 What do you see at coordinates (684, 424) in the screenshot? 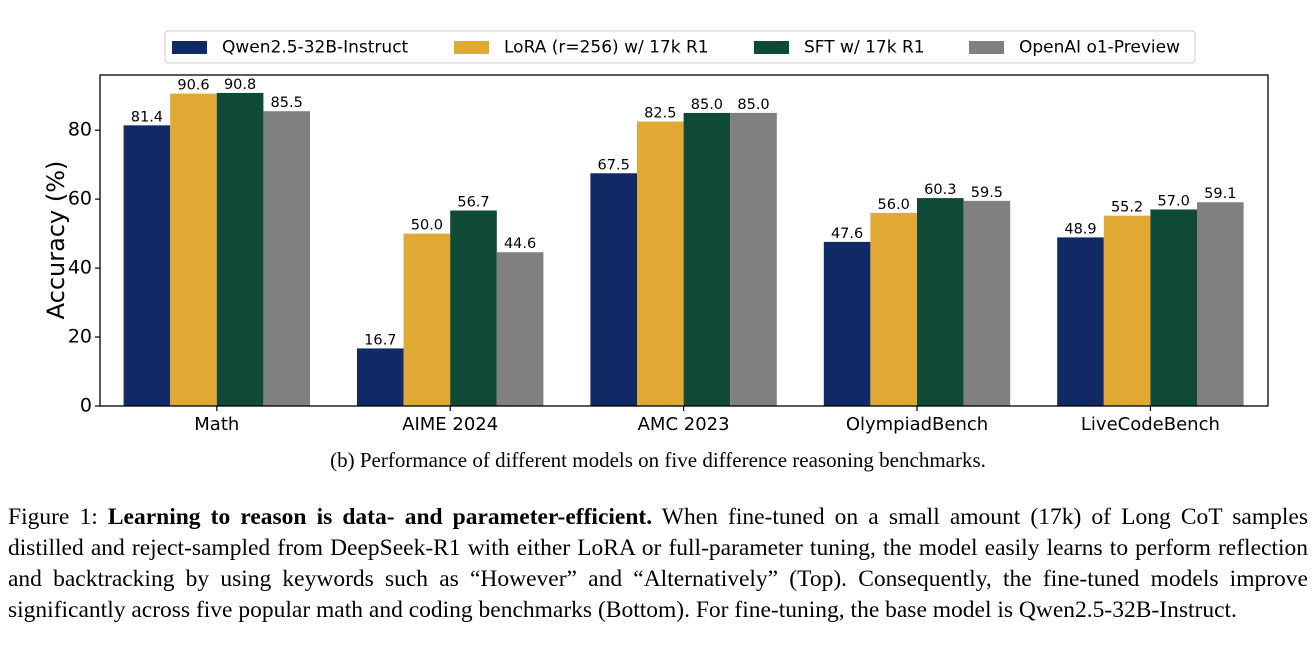
I see `x-tick-label: AMC 2023` at bounding box center [684, 424].